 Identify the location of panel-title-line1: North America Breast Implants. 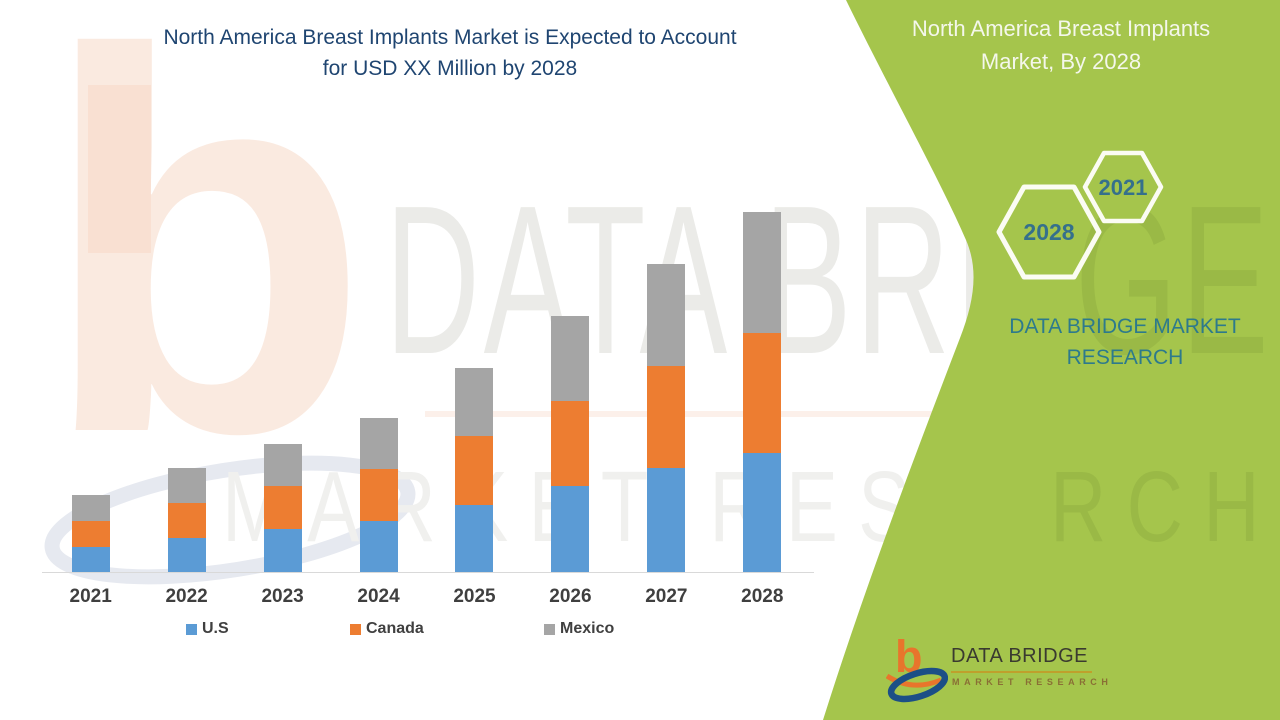
(1061, 28).